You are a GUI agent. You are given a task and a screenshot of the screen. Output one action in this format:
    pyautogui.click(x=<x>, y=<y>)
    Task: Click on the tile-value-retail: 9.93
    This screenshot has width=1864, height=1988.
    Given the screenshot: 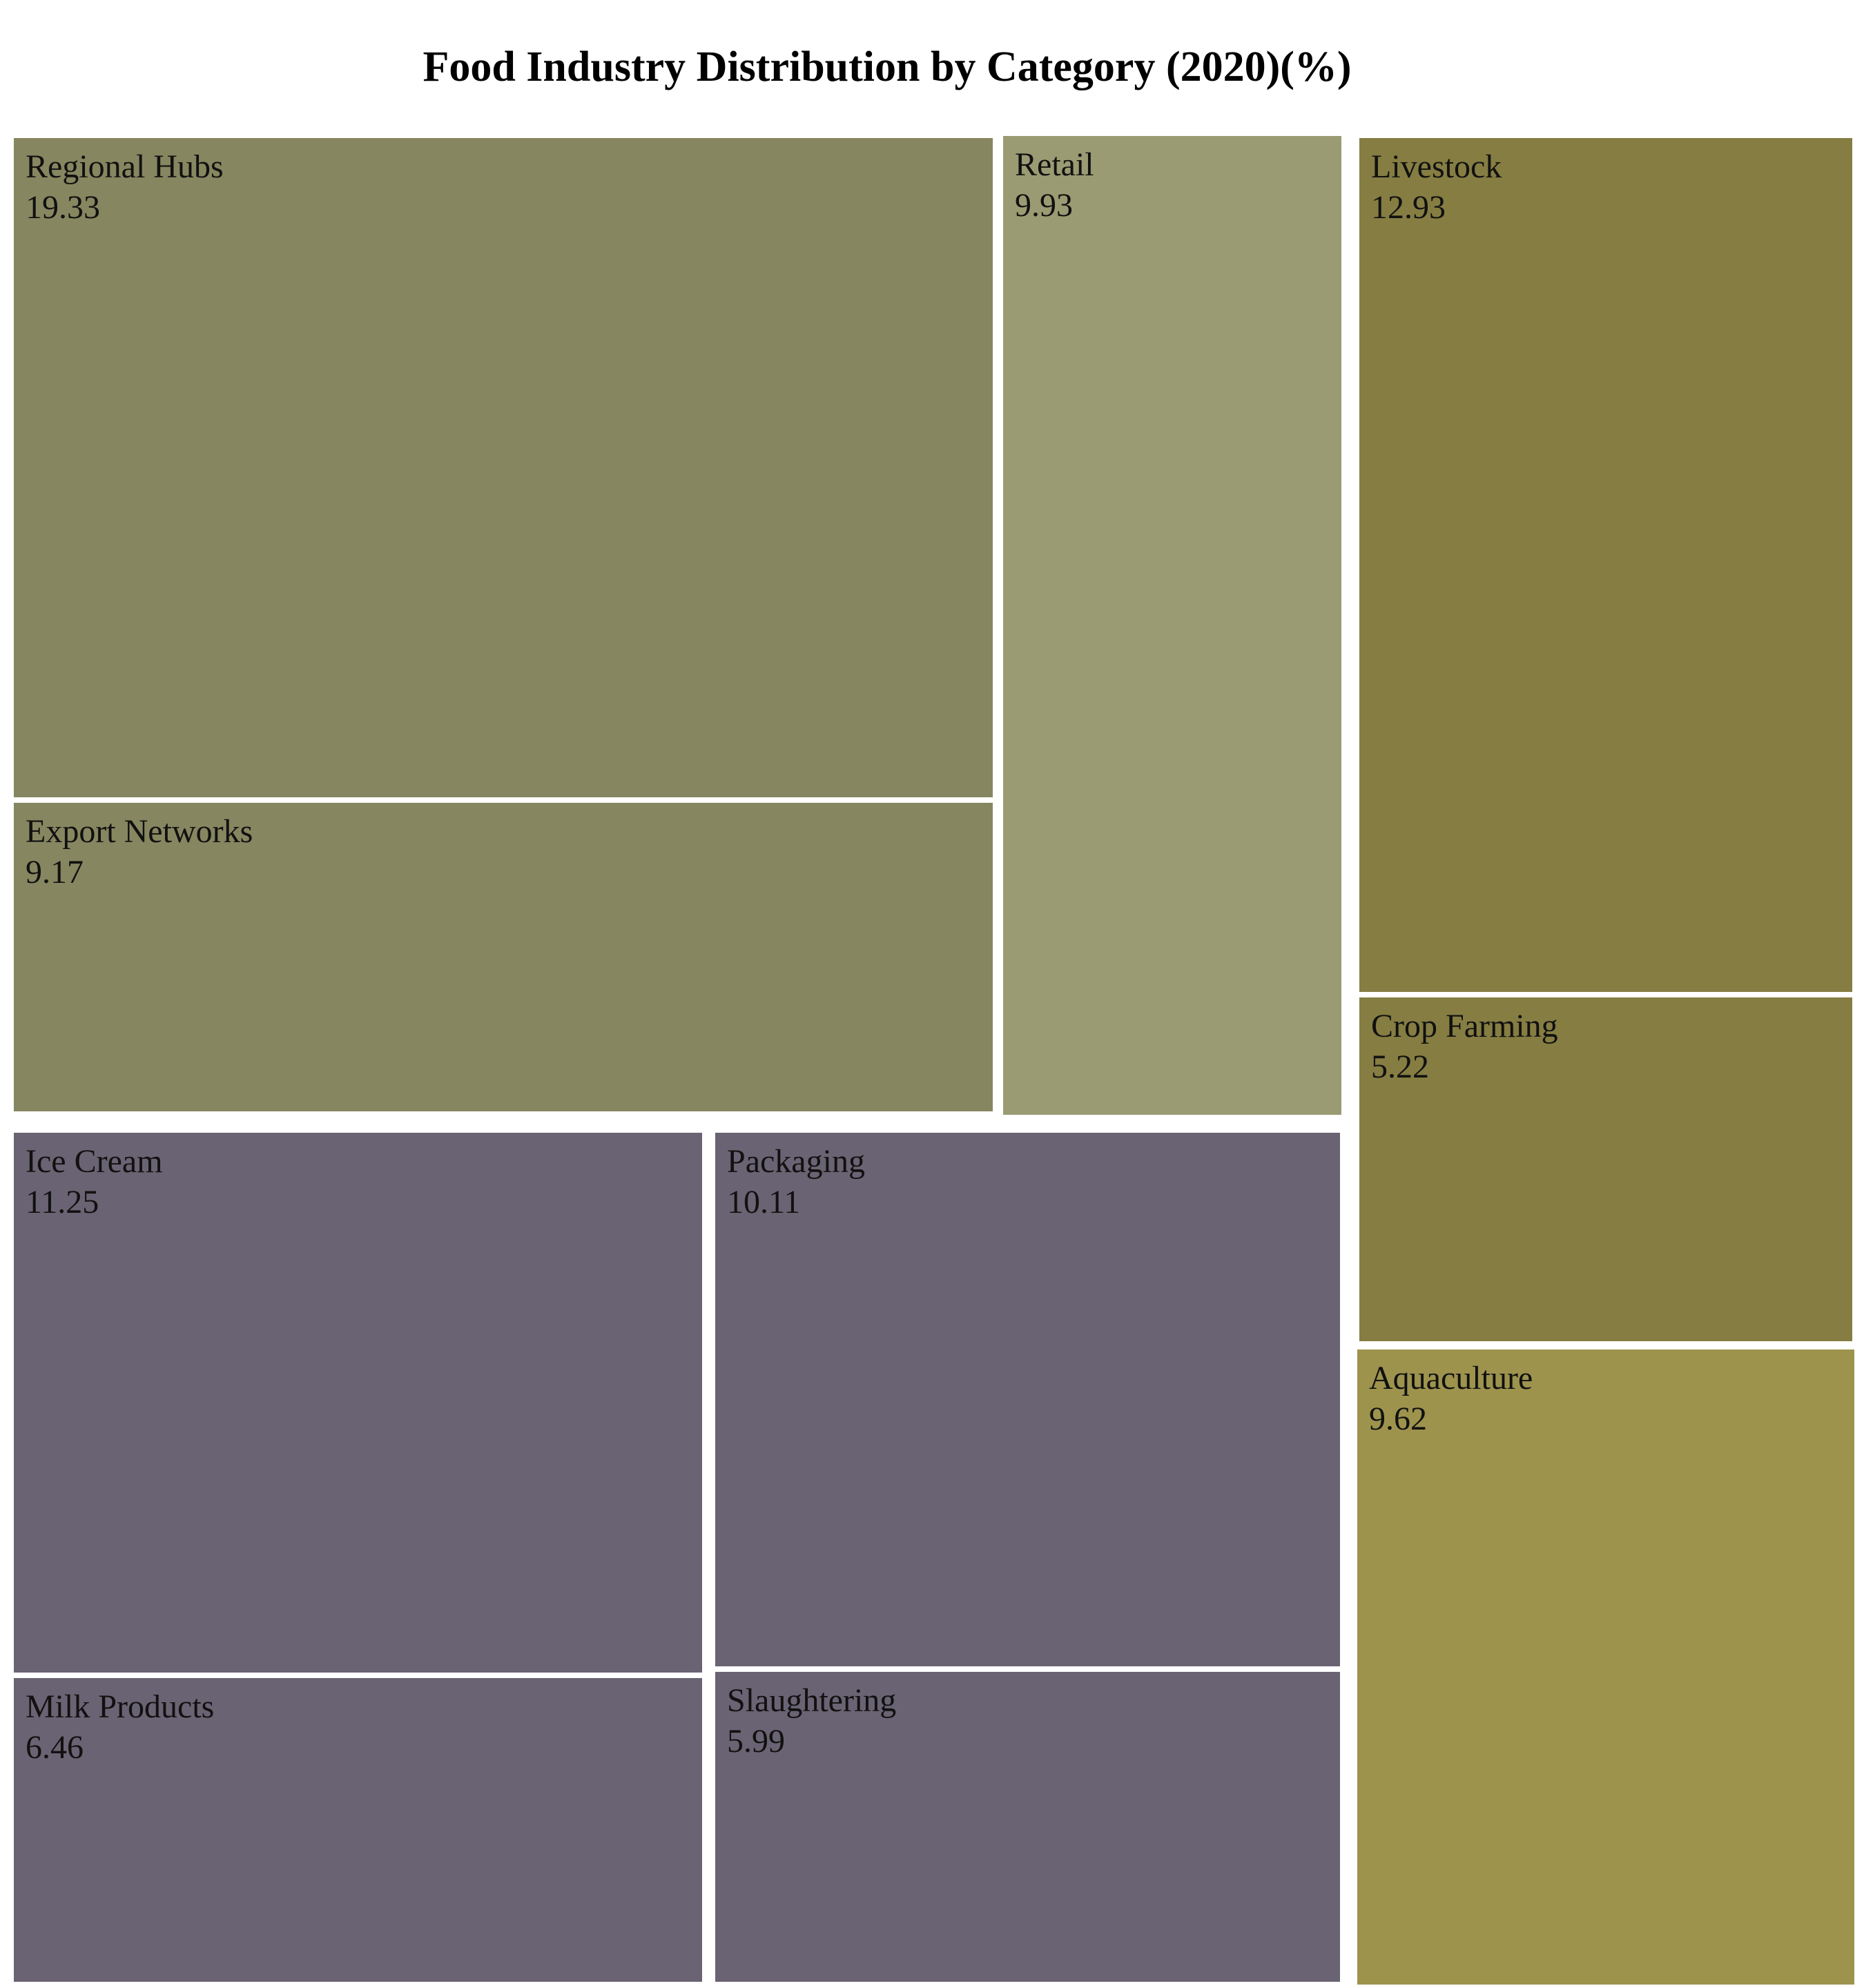 What is the action you would take?
    pyautogui.click(x=1044, y=205)
    